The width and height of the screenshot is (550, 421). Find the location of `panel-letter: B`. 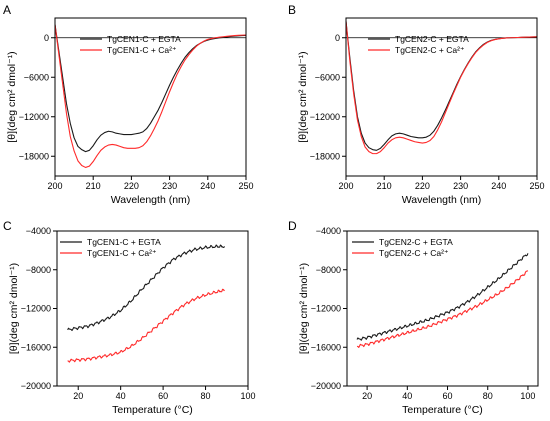

panel-letter: B is located at coordinates (292, 10).